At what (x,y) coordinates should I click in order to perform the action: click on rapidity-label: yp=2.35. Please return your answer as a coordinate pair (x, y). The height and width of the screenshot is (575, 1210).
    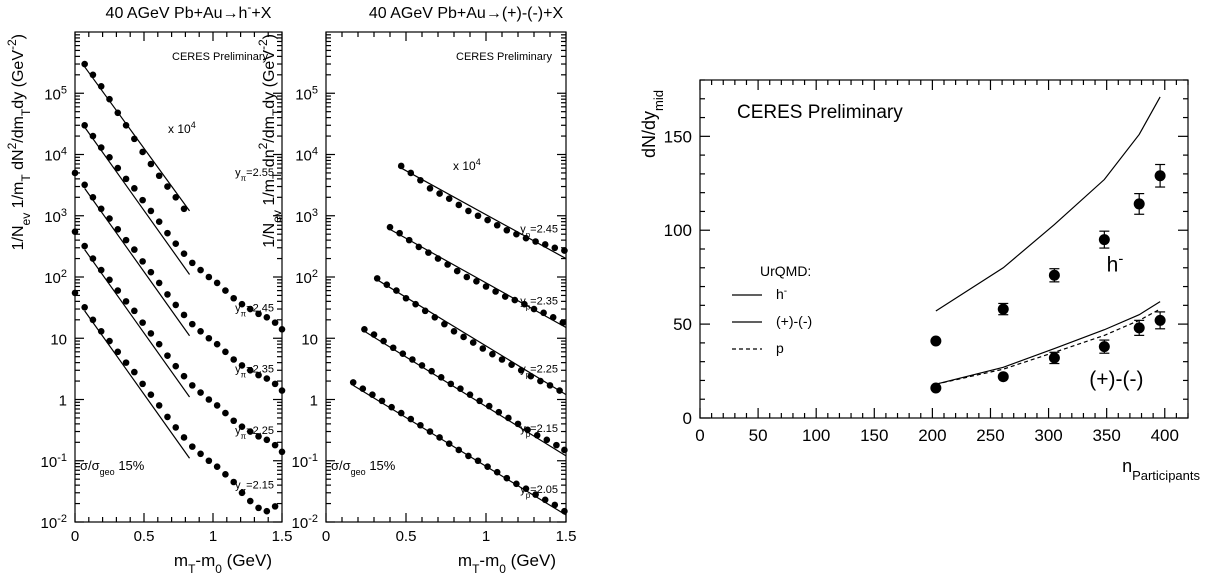
    Looking at the image, I should click on (539, 304).